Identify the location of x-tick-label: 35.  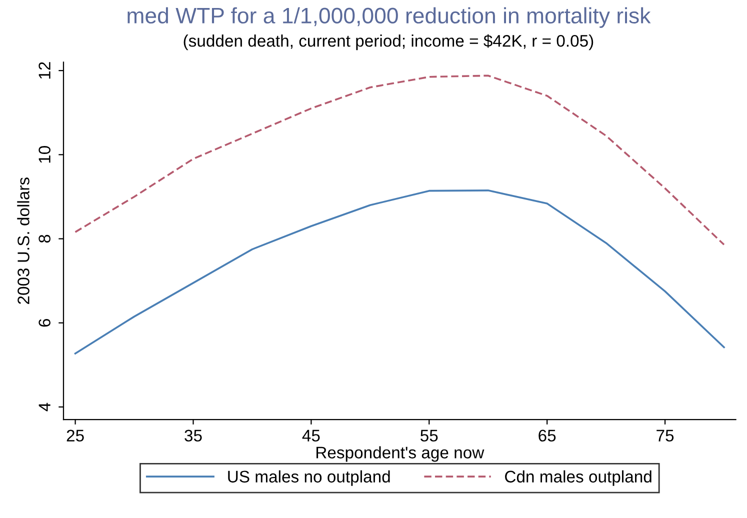
(193, 436).